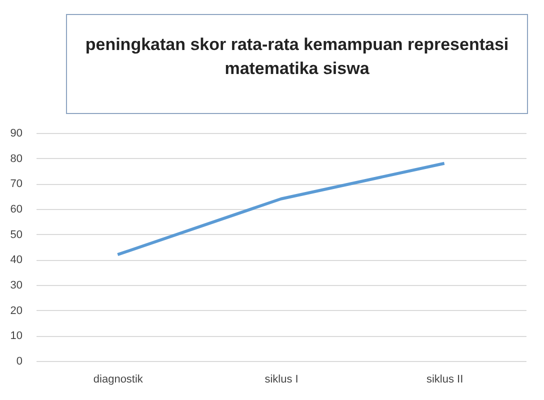  What do you see at coordinates (16, 134) in the screenshot?
I see `y-tick-label: 90` at bounding box center [16, 134].